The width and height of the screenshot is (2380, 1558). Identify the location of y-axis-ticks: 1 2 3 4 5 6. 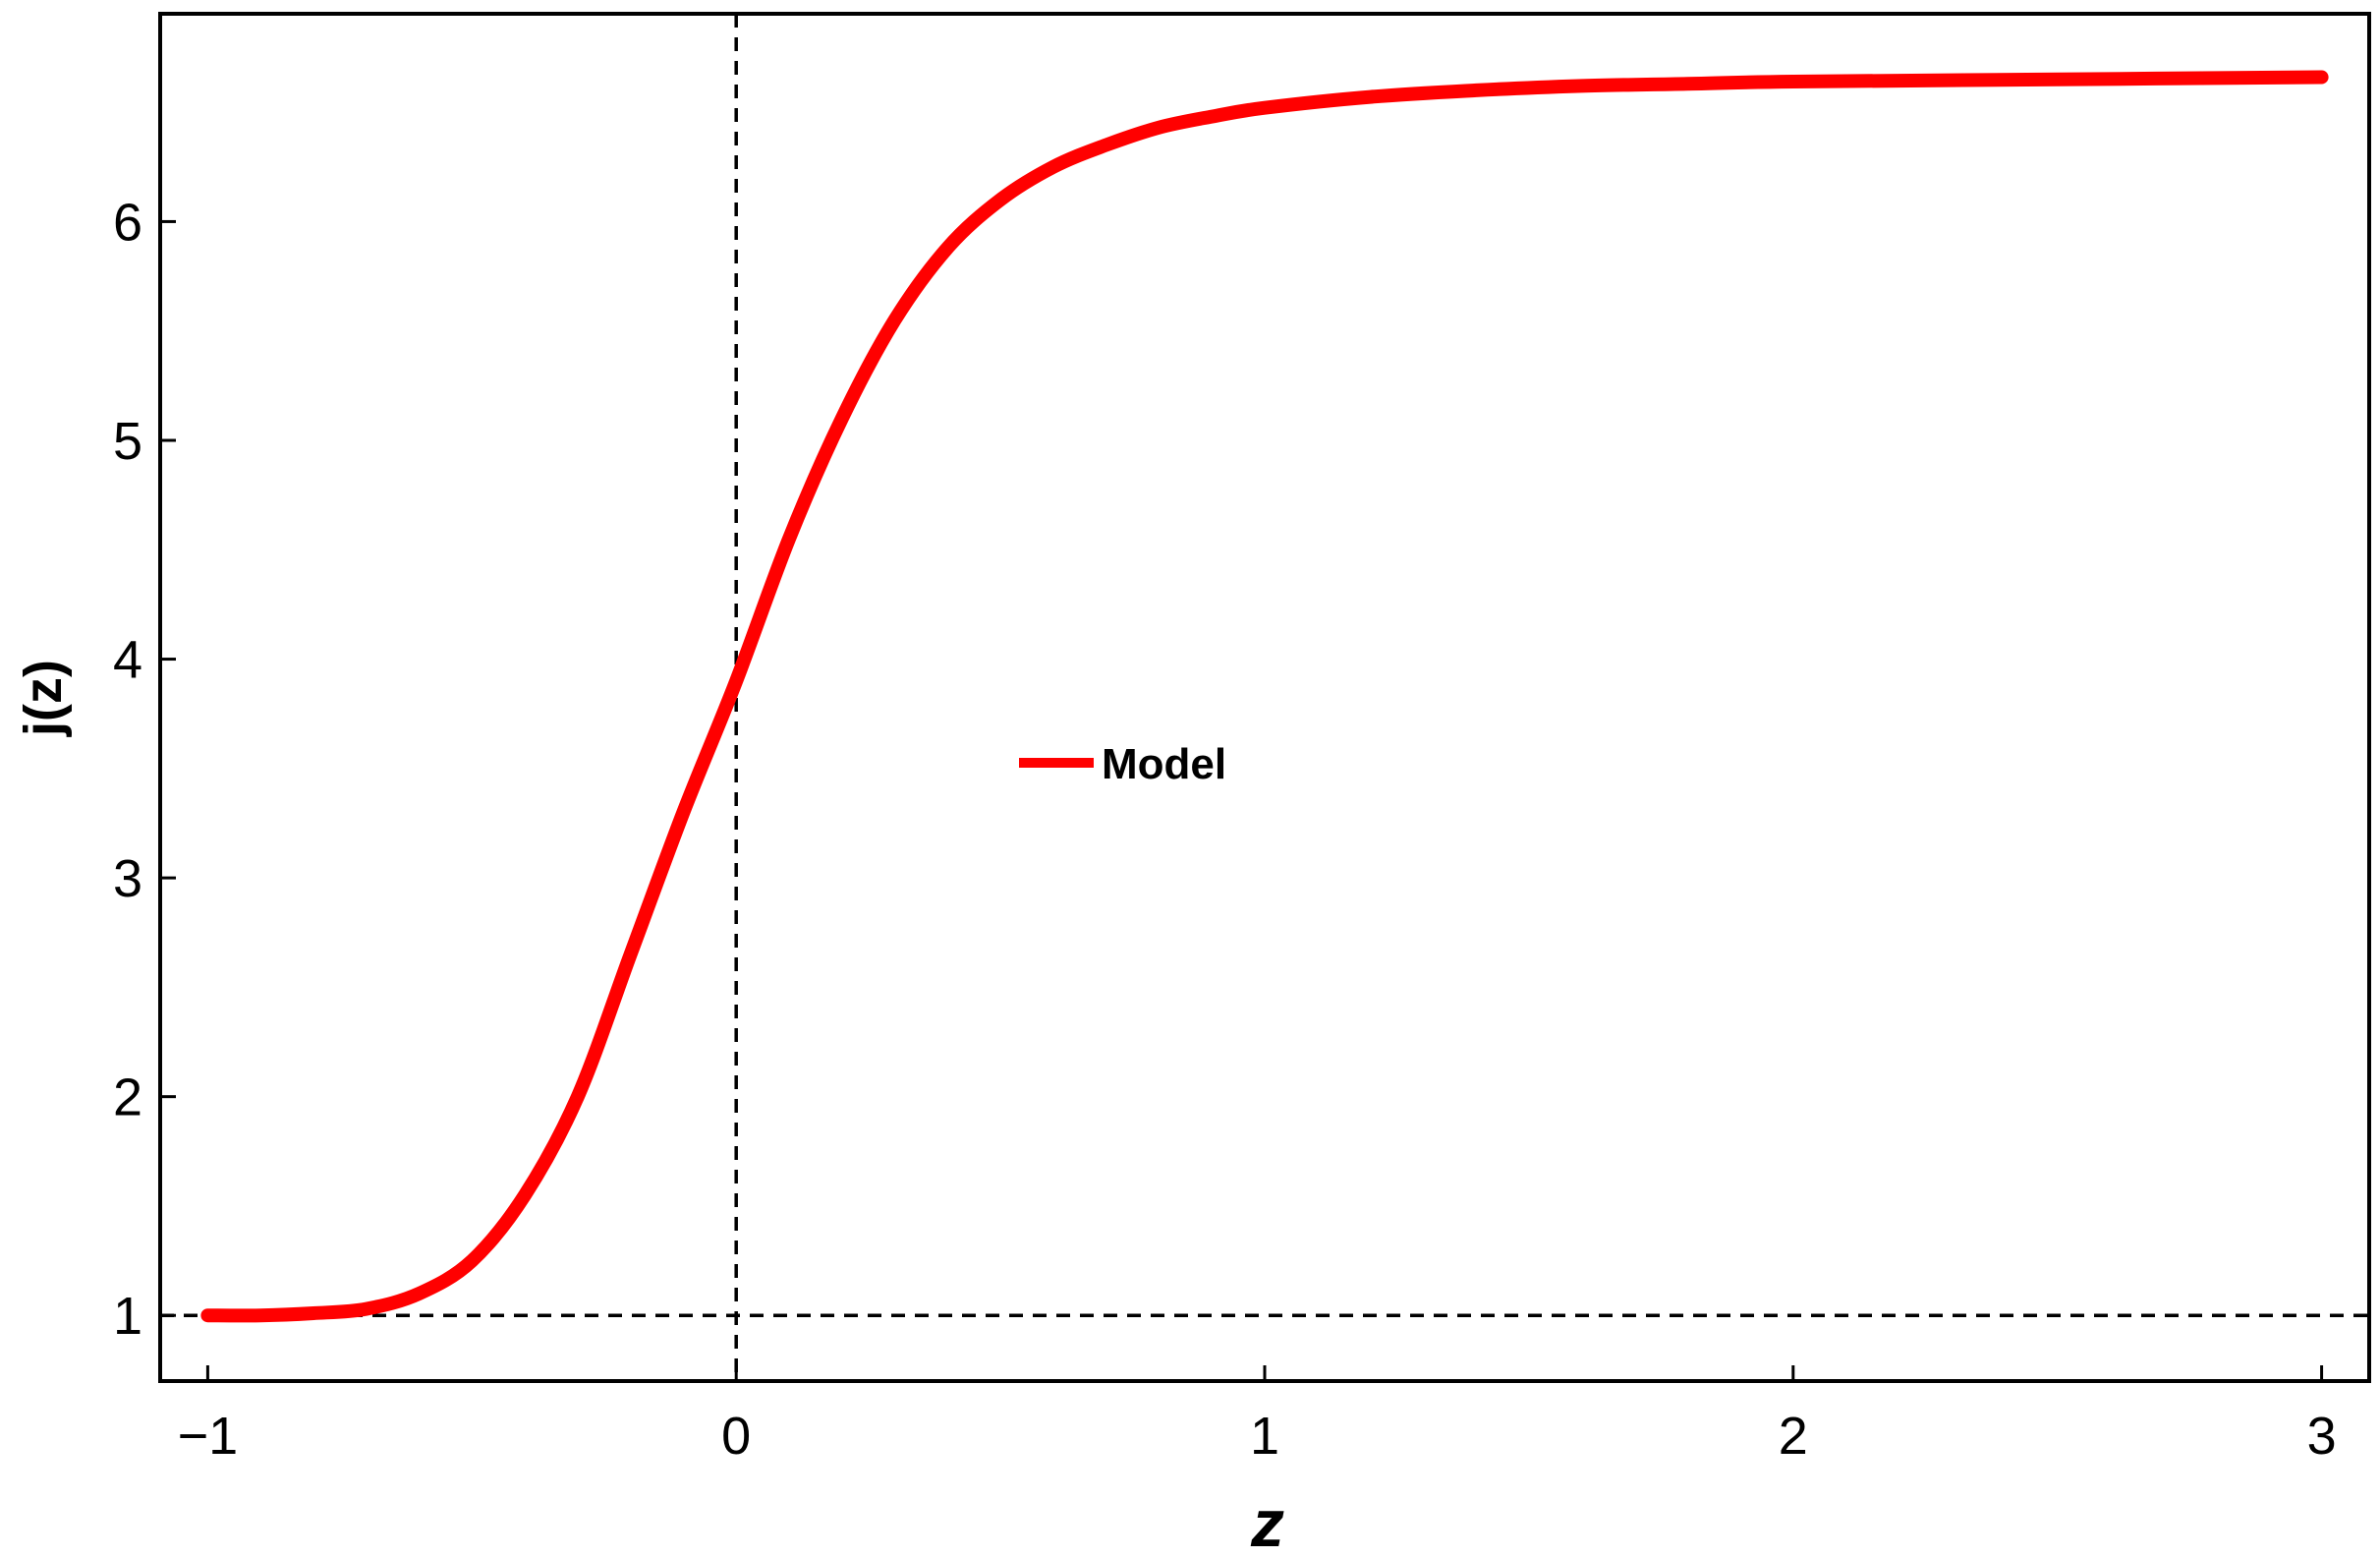
(144, 769).